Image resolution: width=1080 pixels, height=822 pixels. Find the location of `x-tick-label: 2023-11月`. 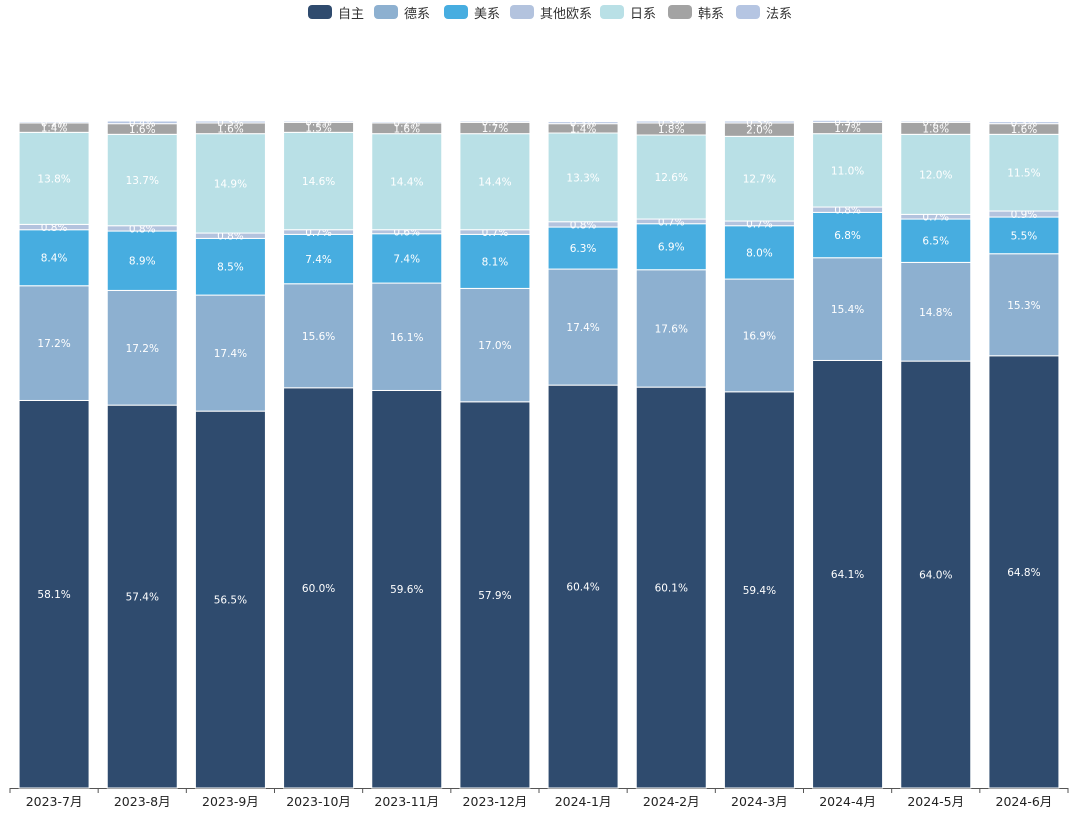

x-tick-label: 2023-11月 is located at coordinates (406, 801).